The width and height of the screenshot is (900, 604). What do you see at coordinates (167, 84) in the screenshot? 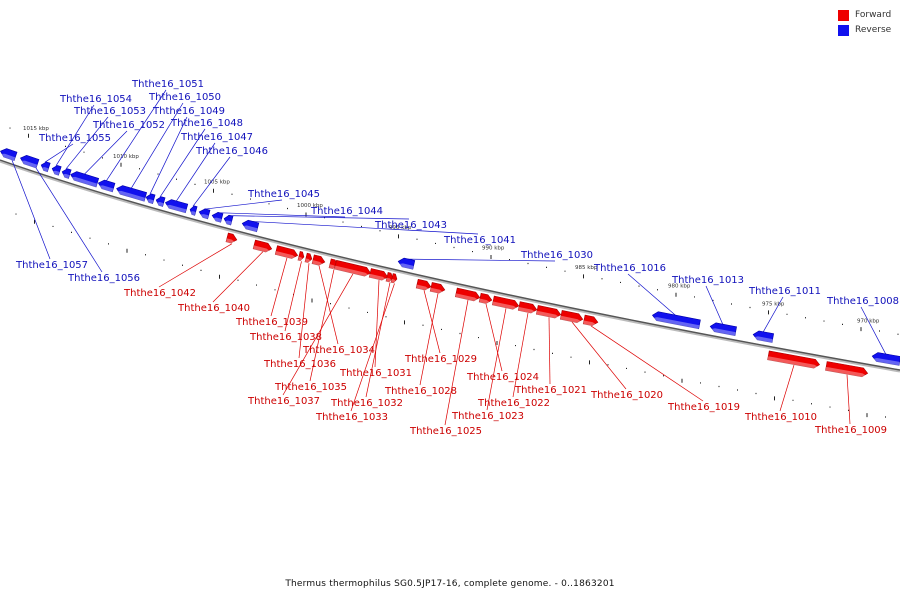
I see `gene-label-reverse: Ththe16_1051` at bounding box center [167, 84].